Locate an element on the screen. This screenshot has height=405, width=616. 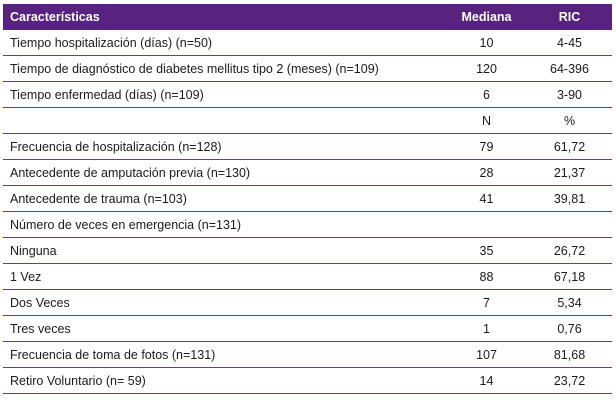
table-row: Retiro Voluntario (n= 59) 14 23,72 is located at coordinates (307, 380).